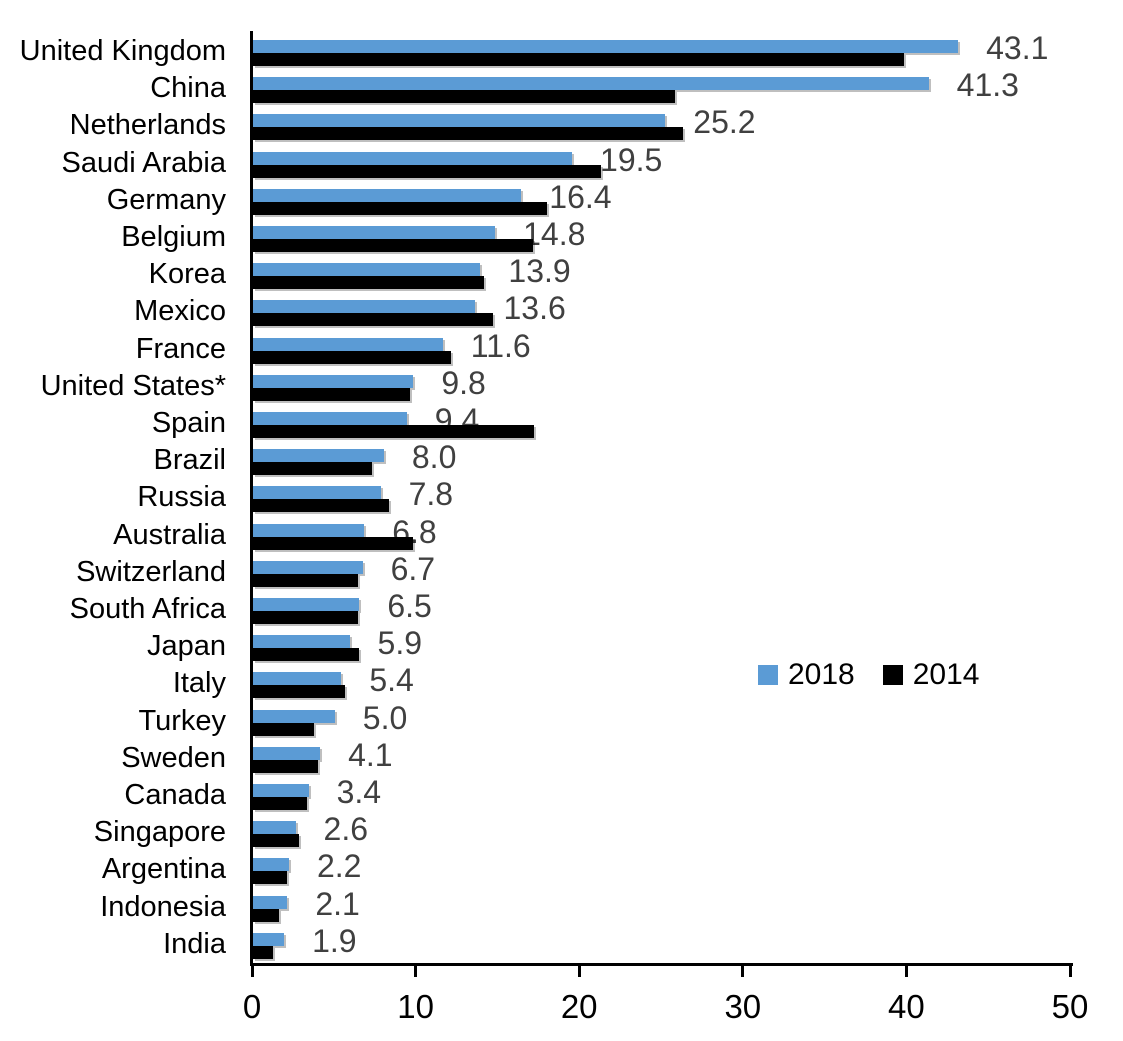  Describe the element at coordinates (768, 675) in the screenshot. I see `legend-swatch-2018-icon` at that location.